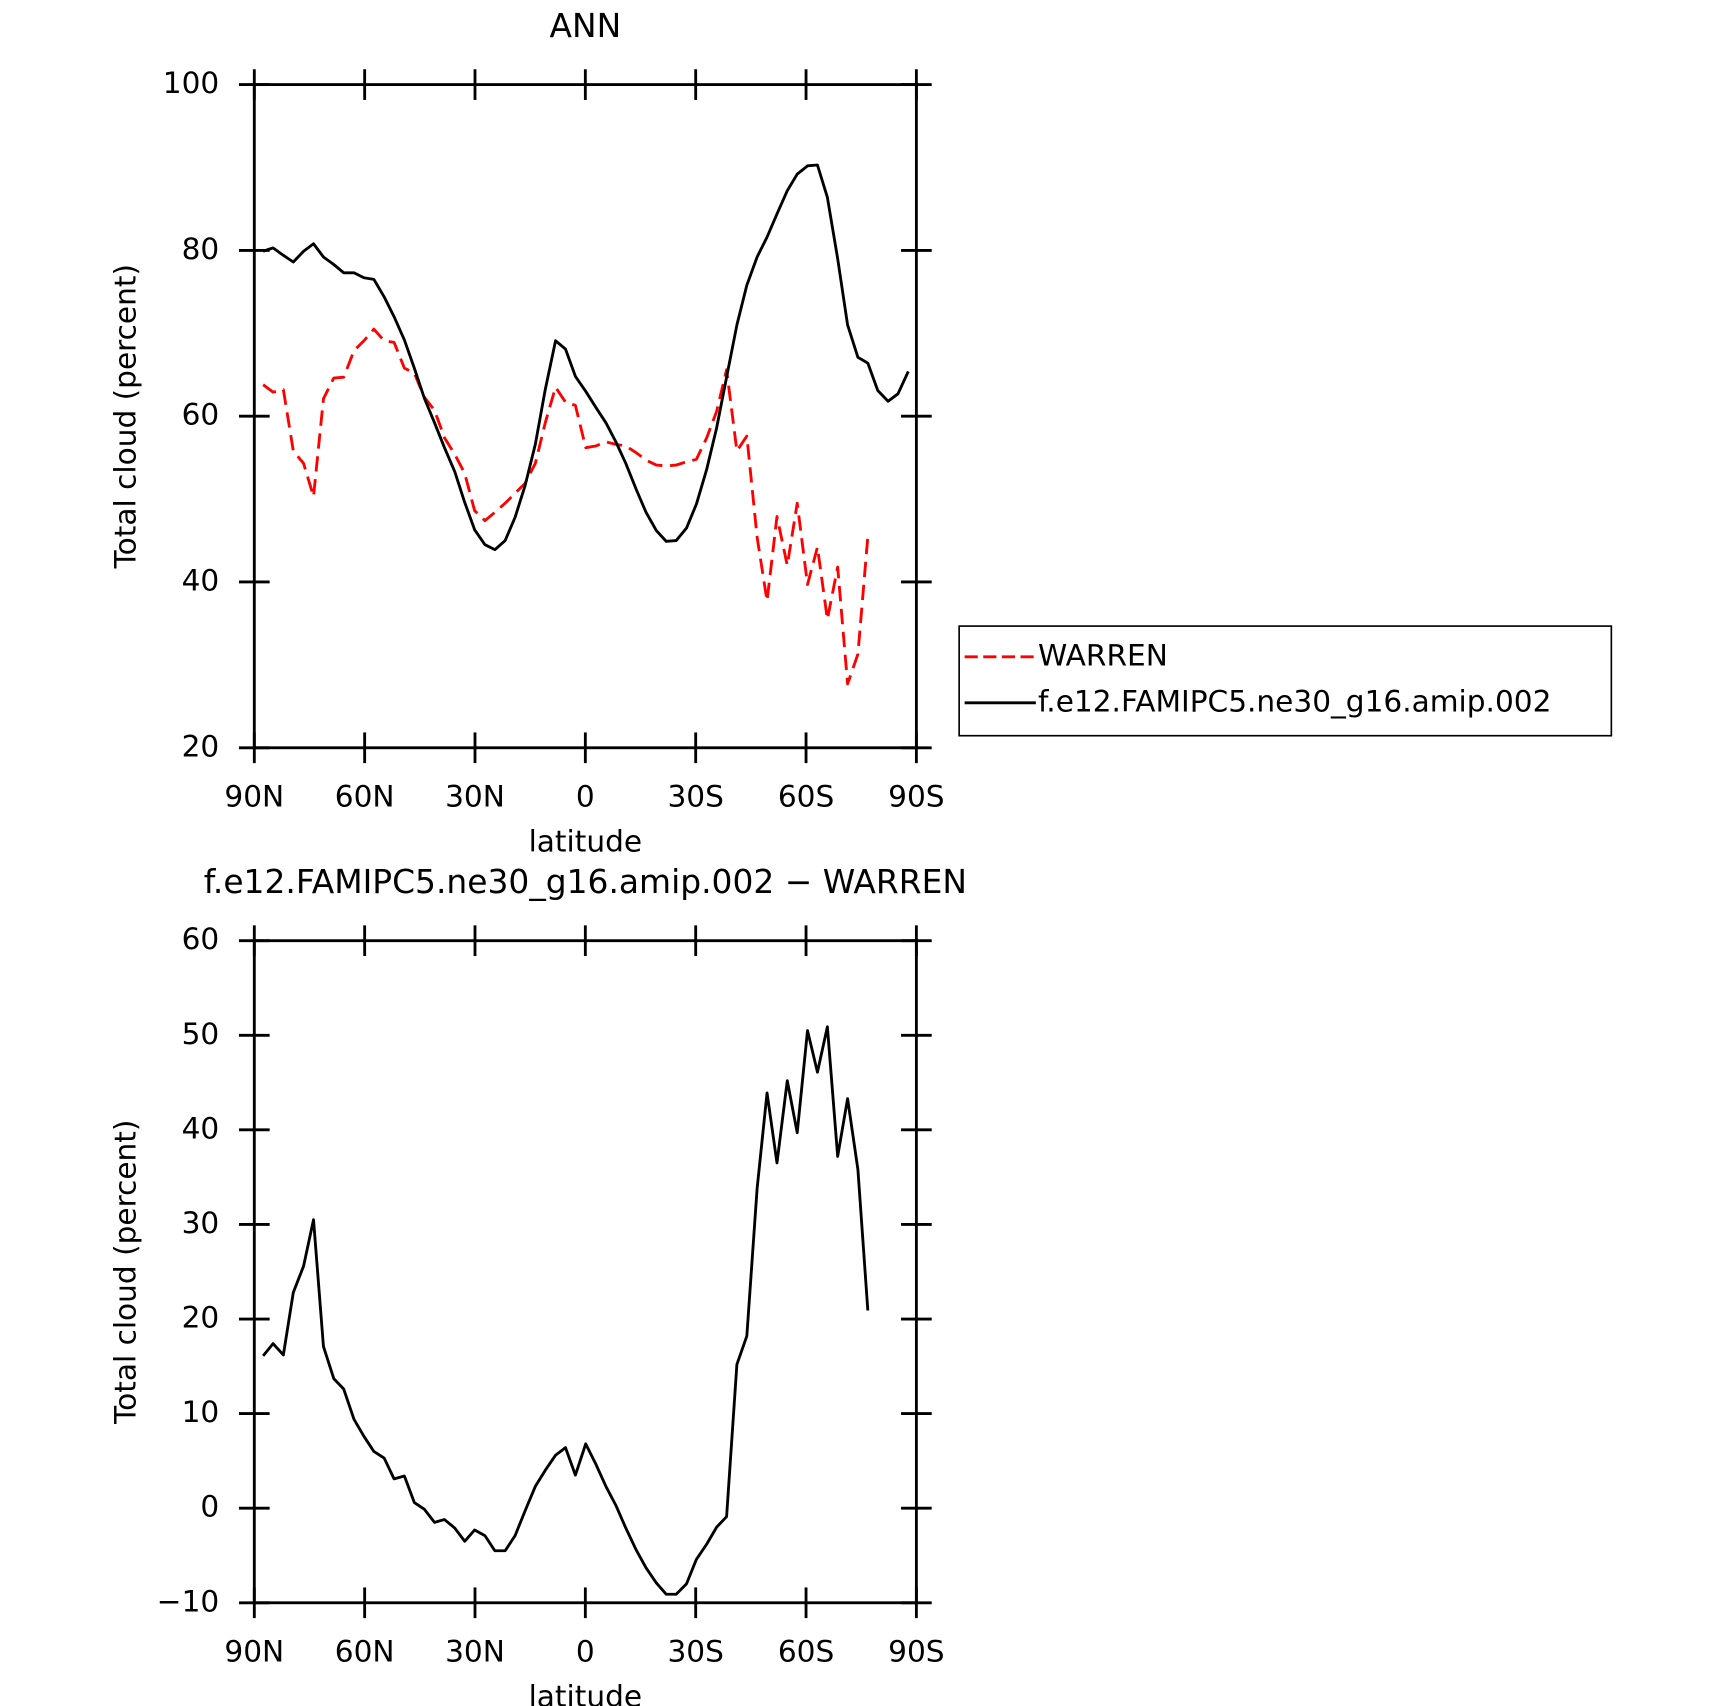 This screenshot has height=1706, width=1710. Describe the element at coordinates (1285, 681) in the screenshot. I see `legend-box` at that location.